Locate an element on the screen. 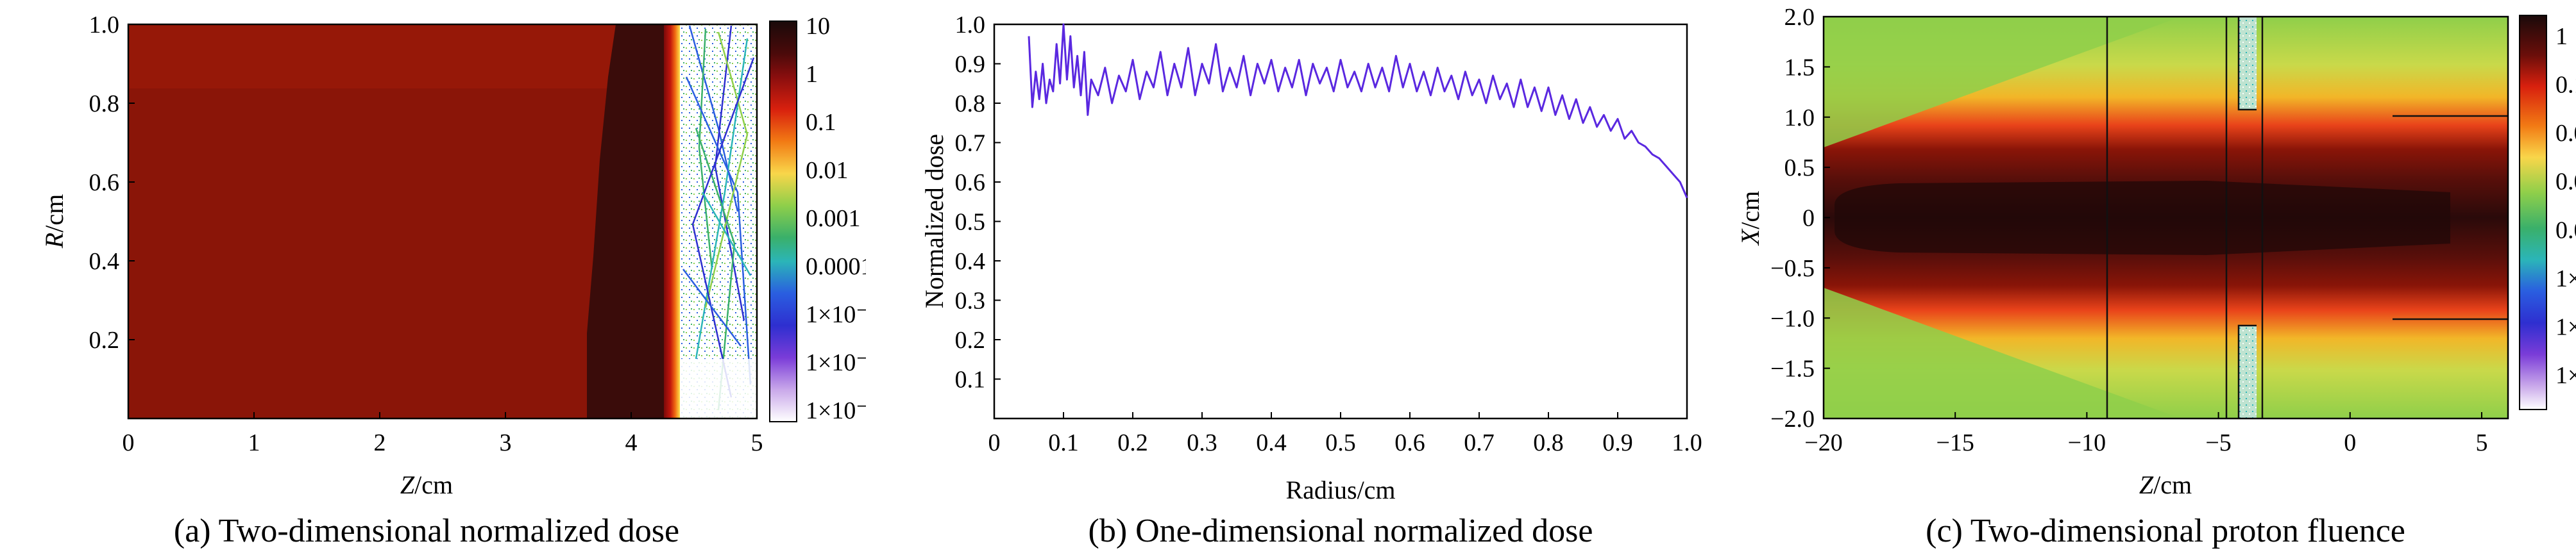  y-tick-label: −2.0 is located at coordinates (1792, 419).